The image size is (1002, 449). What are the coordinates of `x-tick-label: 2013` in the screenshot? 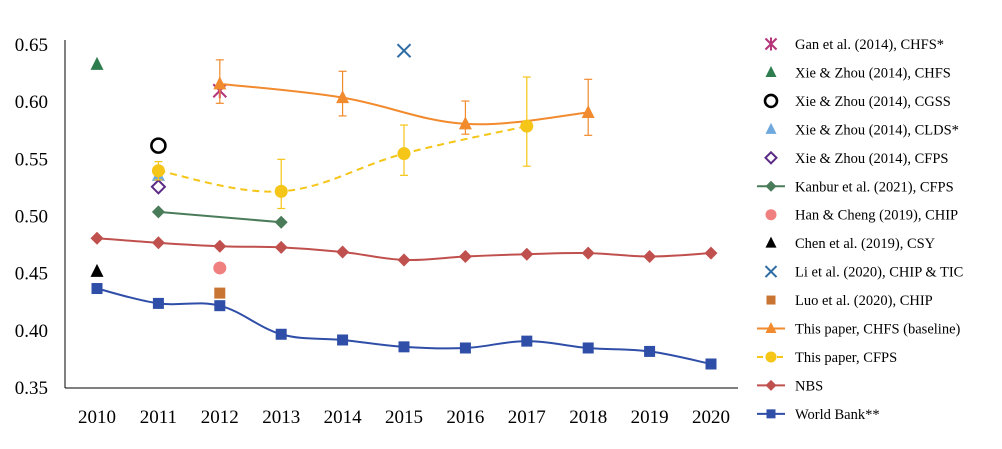 It's located at (281, 417).